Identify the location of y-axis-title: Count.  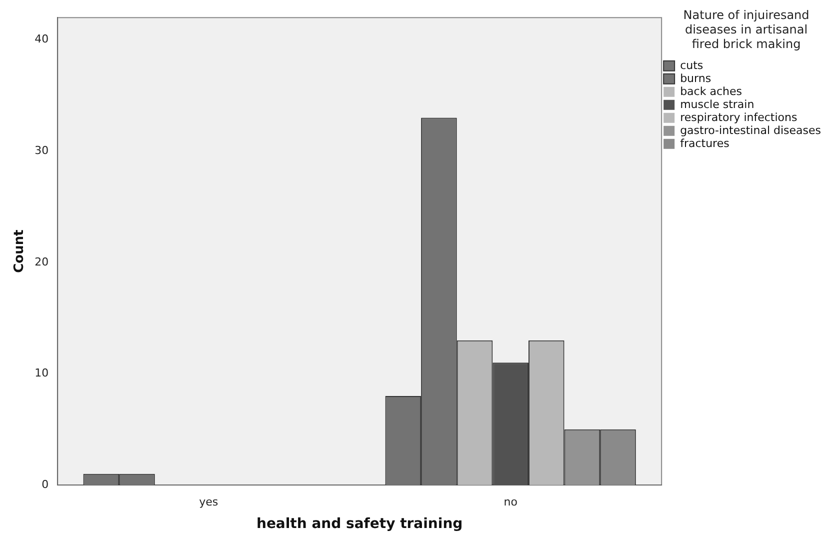
(20, 251).